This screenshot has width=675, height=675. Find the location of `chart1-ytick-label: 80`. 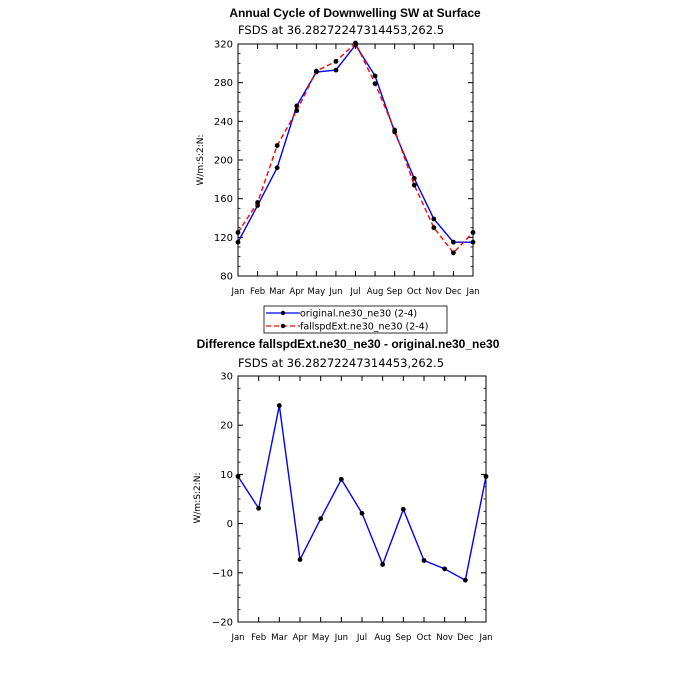

chart1-ytick-label: 80 is located at coordinates (226, 277).